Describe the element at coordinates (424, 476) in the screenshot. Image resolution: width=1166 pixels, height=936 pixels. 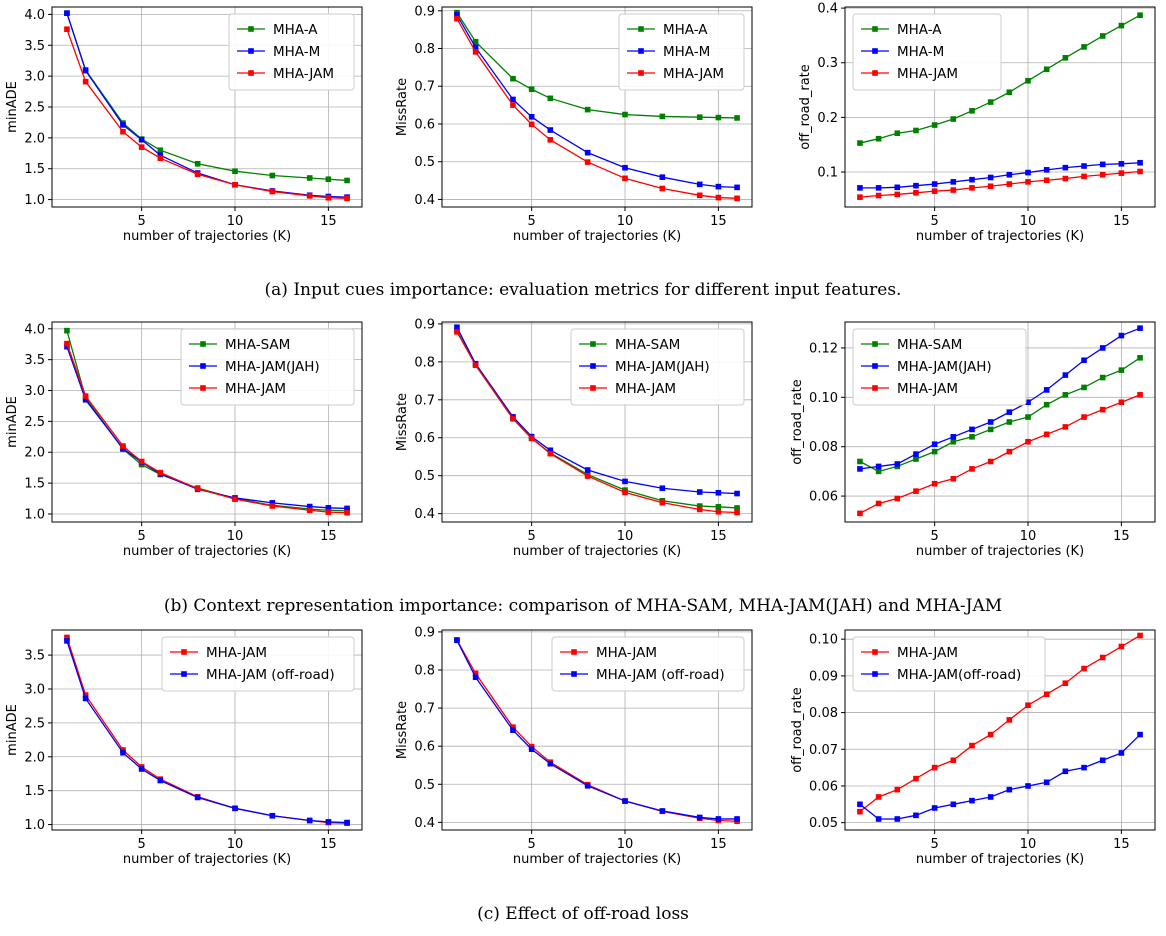
I see `y-tick-label: 0.5` at that location.